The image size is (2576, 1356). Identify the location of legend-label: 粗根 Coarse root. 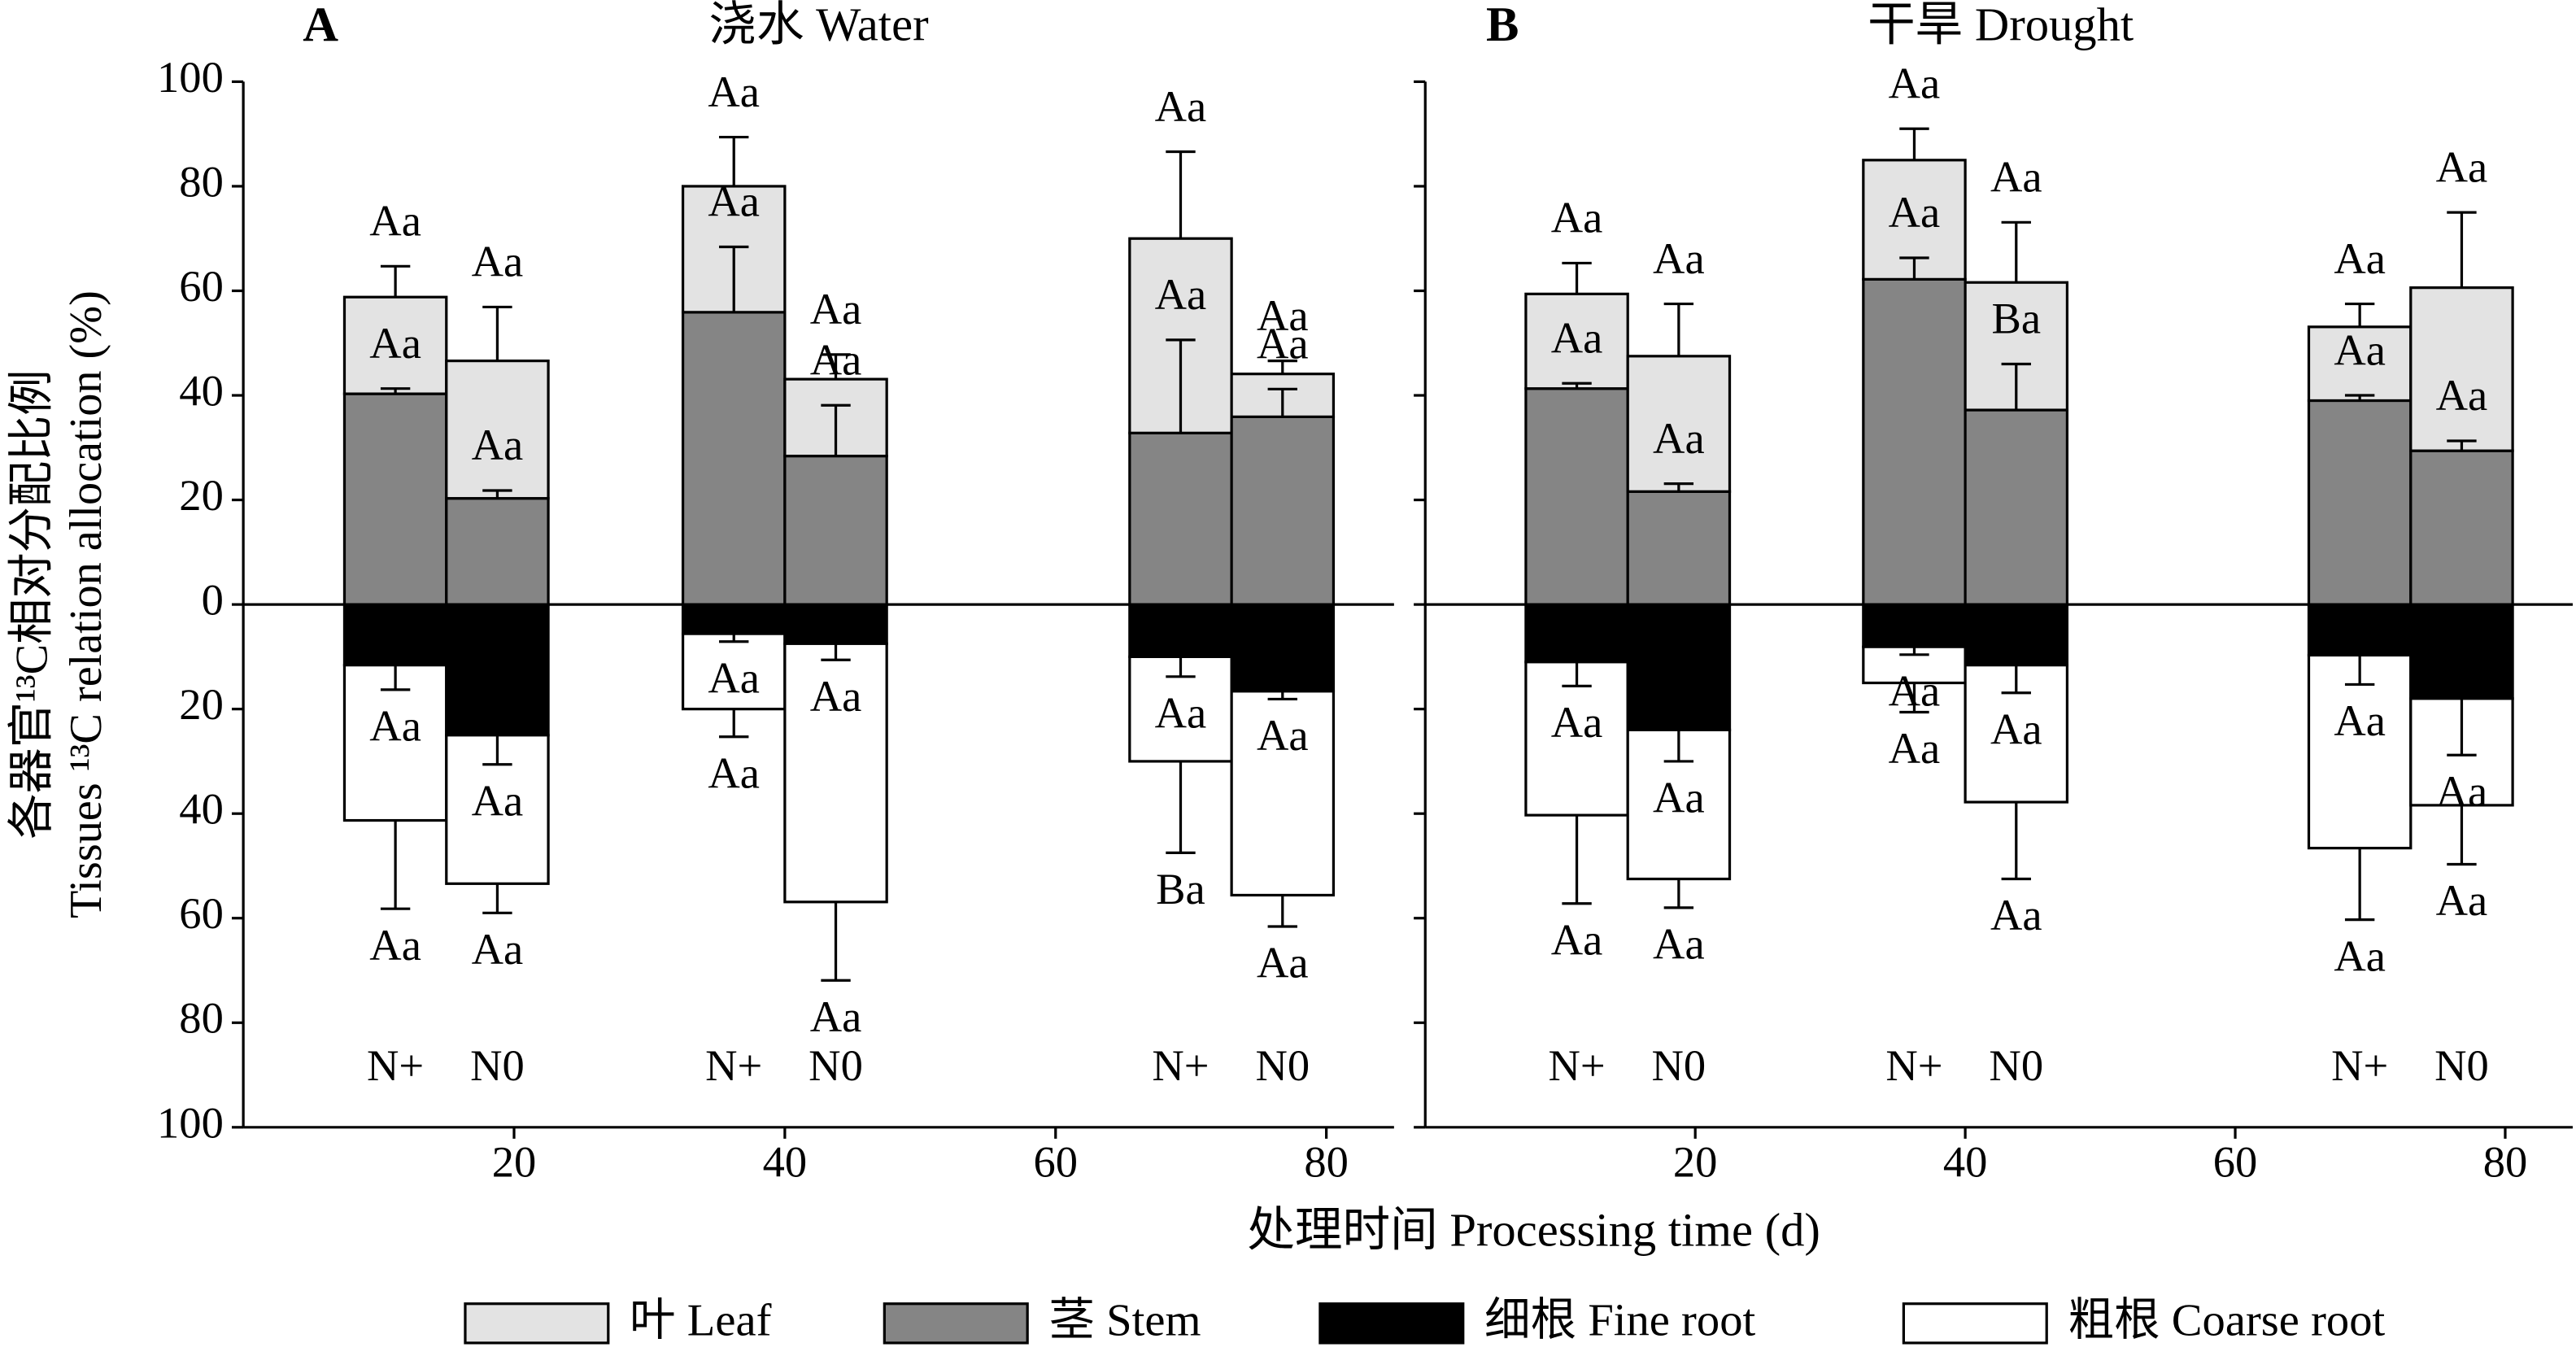
(2226, 1321).